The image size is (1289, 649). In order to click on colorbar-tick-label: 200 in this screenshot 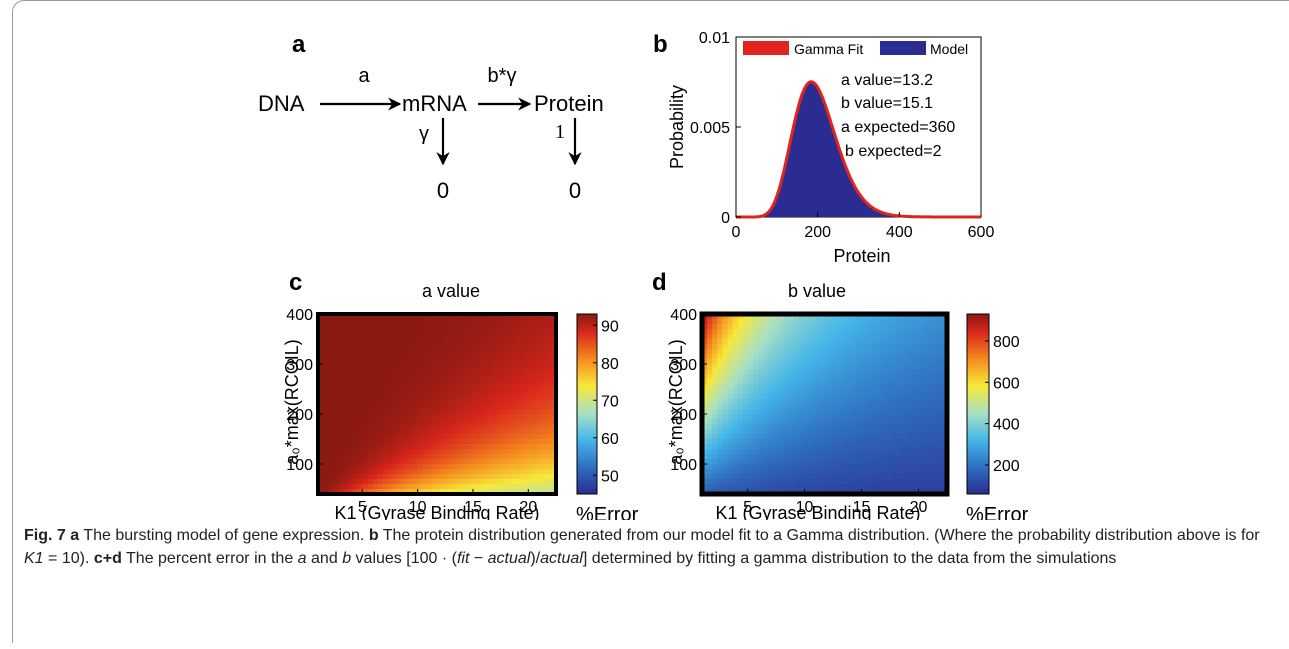, I will do `click(1006, 466)`.